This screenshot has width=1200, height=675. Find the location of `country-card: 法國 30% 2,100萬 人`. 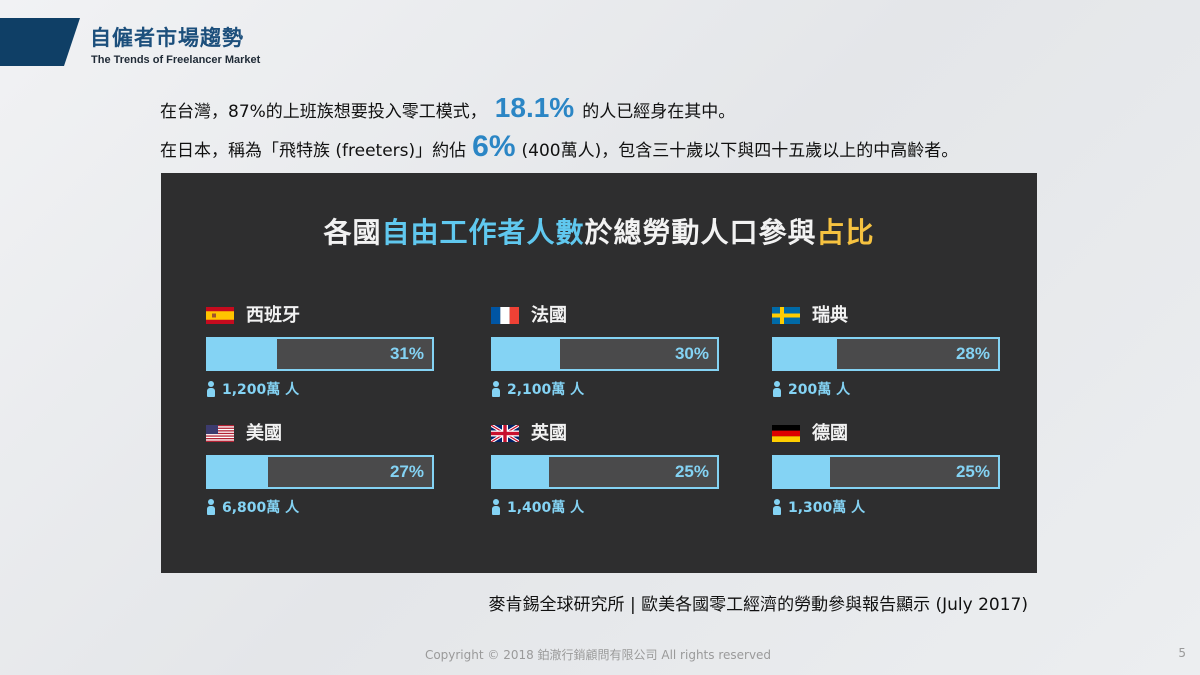

country-card: 法國 30% 2,100萬 人 is located at coordinates (606, 351).